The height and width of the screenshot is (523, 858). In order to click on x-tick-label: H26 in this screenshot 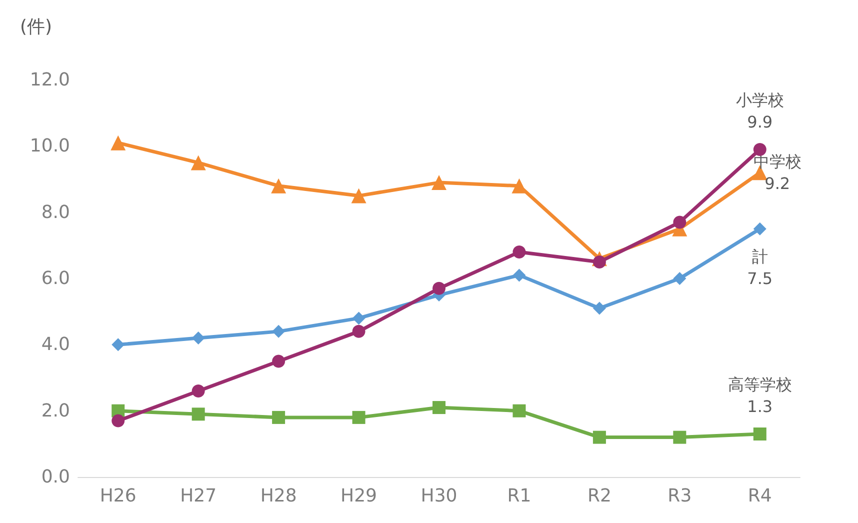, I will do `click(118, 496)`.